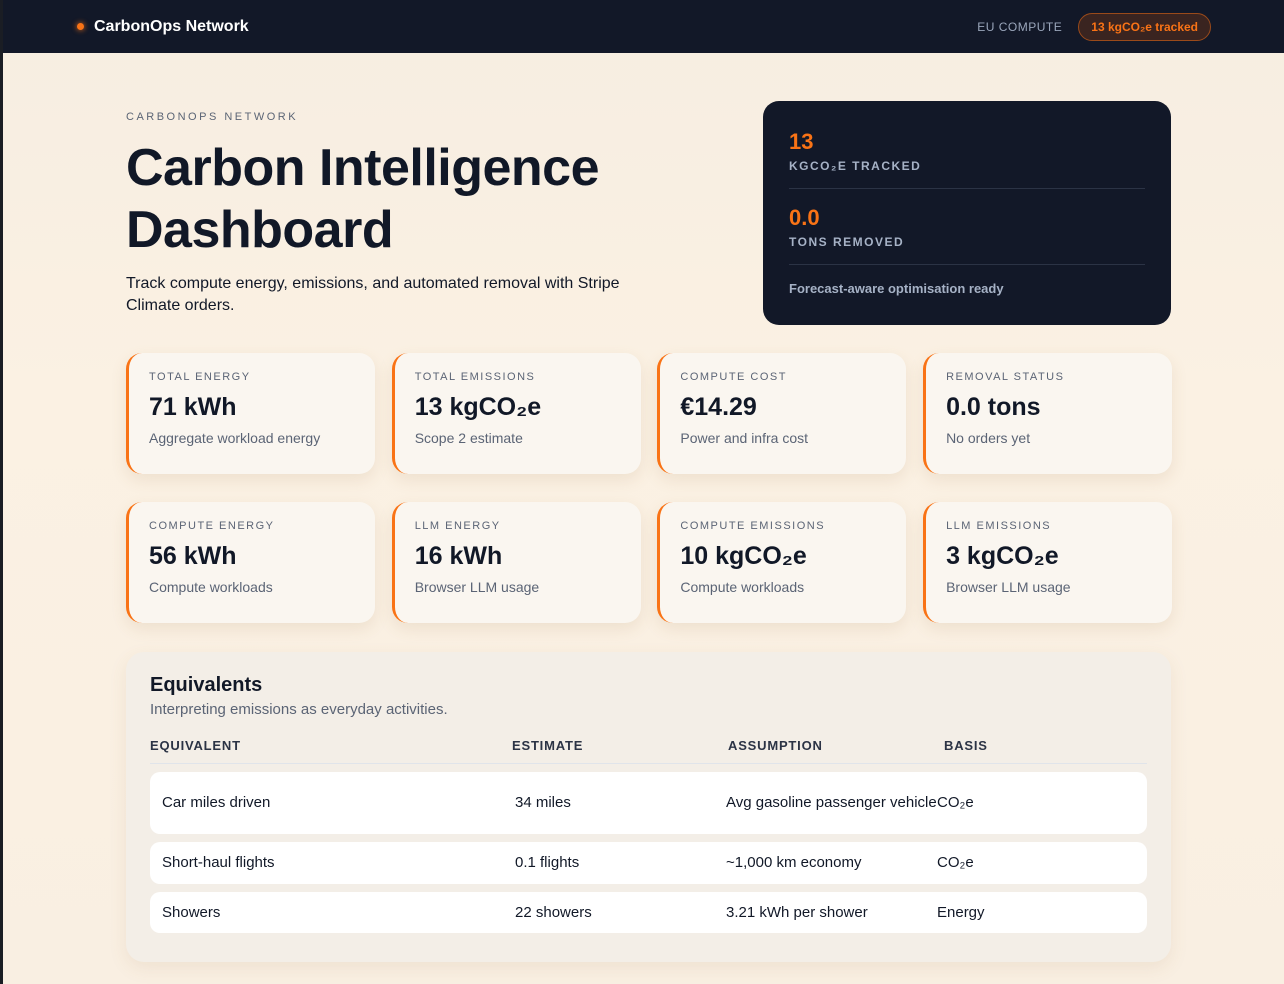 This screenshot has width=1284, height=984. I want to click on column-header: EQUIVALENT, so click(195, 745).